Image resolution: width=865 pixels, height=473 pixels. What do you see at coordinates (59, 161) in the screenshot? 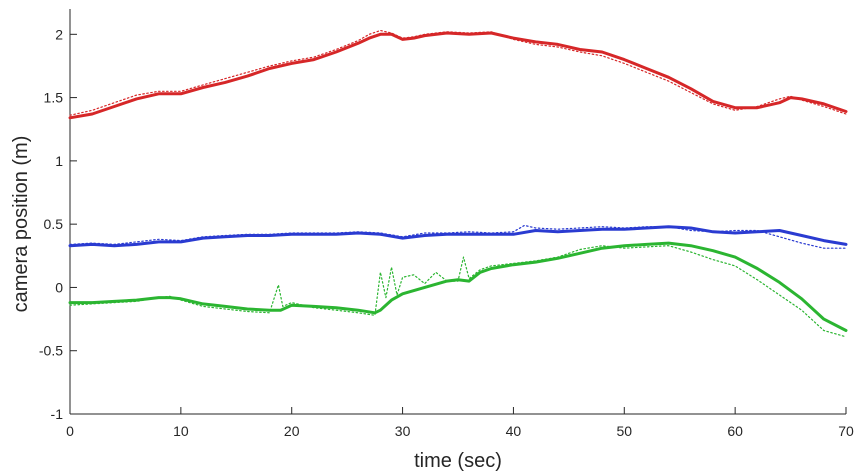
I see `y-tick-label: 1` at bounding box center [59, 161].